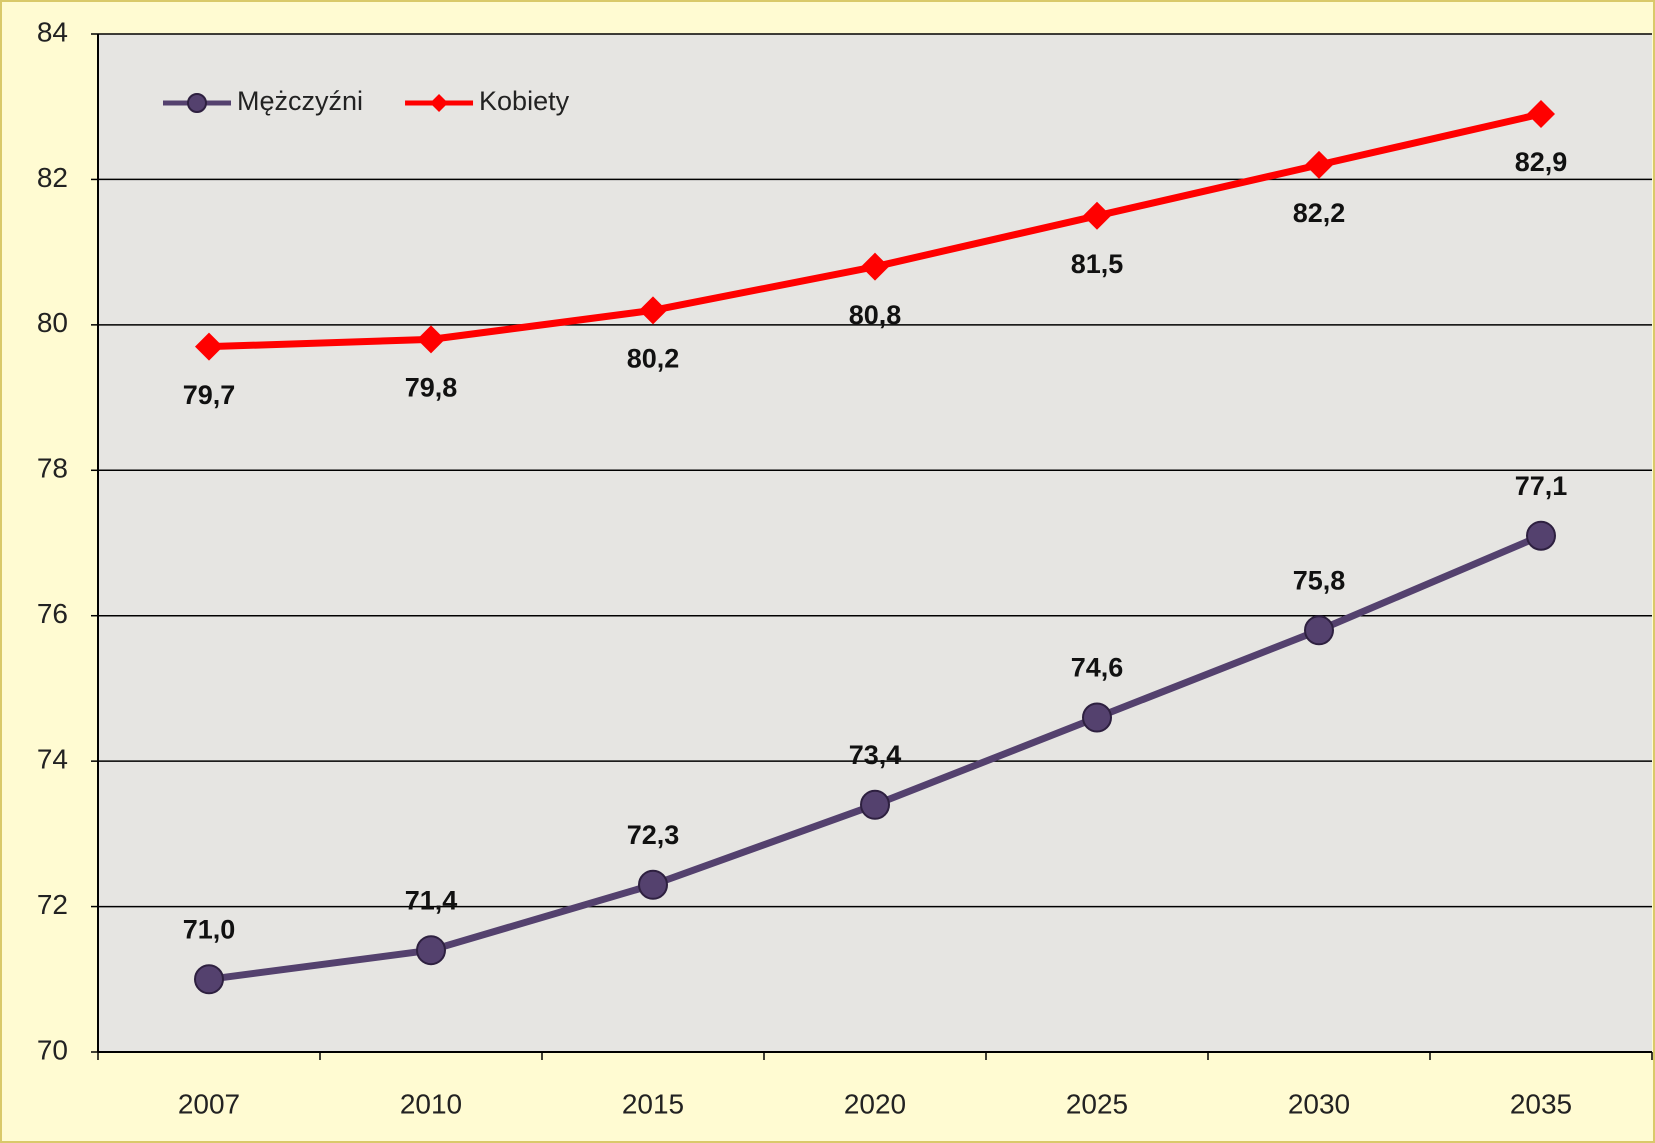 The width and height of the screenshot is (1655, 1143). What do you see at coordinates (431, 388) in the screenshot?
I see `value-label: 79,8` at bounding box center [431, 388].